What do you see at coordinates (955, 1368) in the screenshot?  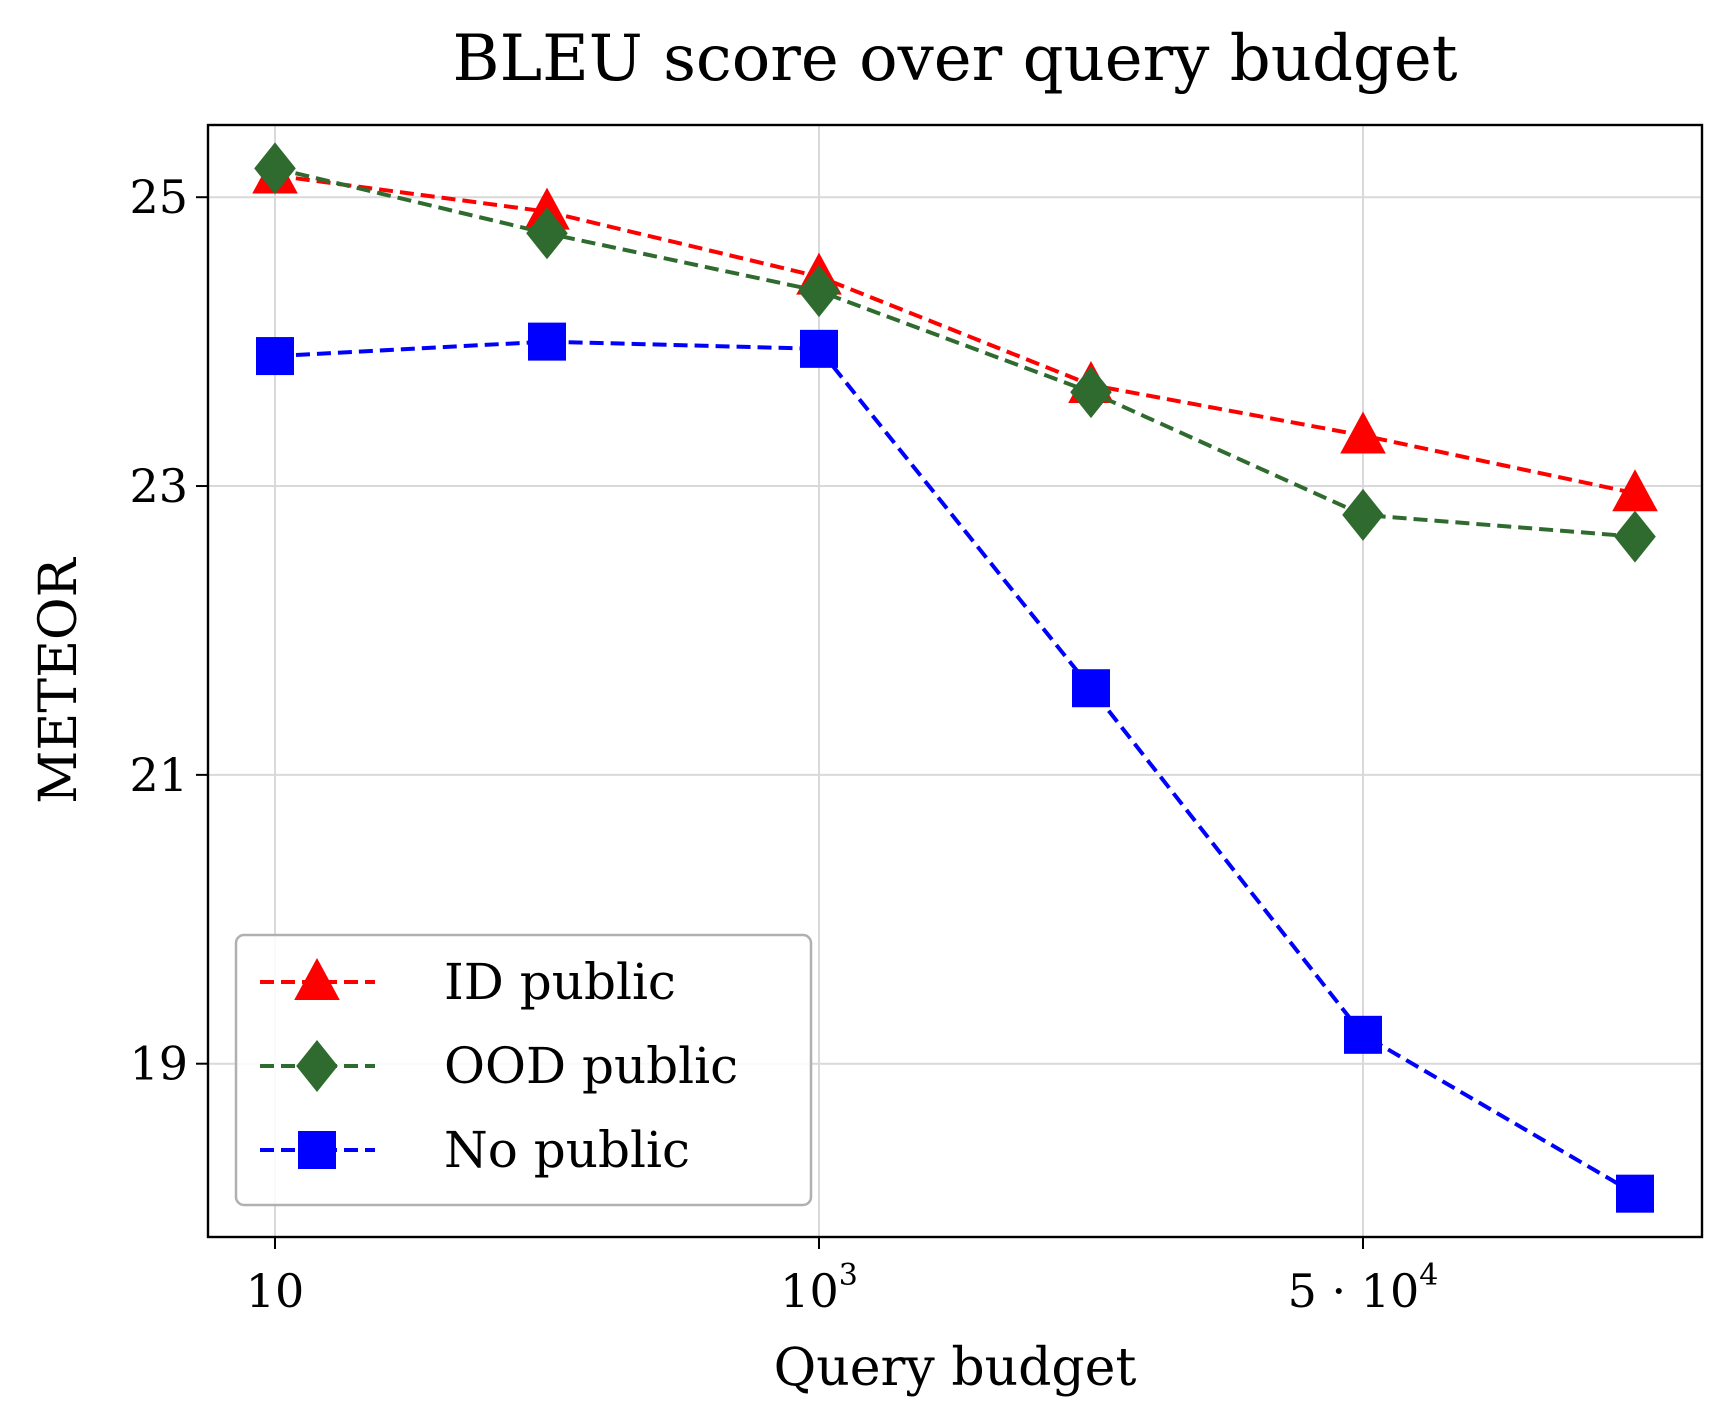 I see `x-axis-label: Query budget` at bounding box center [955, 1368].